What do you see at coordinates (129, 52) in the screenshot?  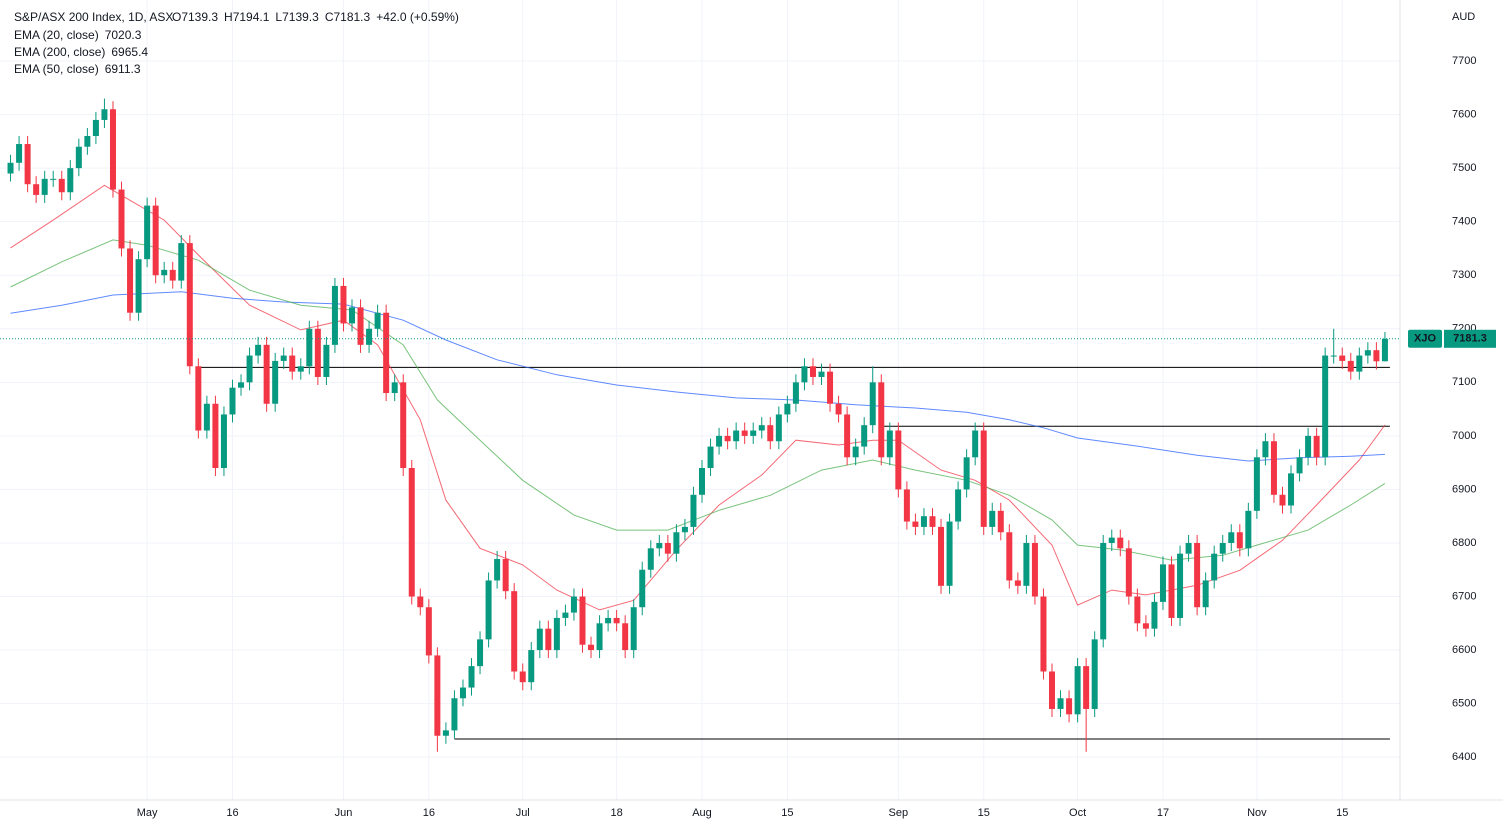 I see `legend-value: 6965.4` at bounding box center [129, 52].